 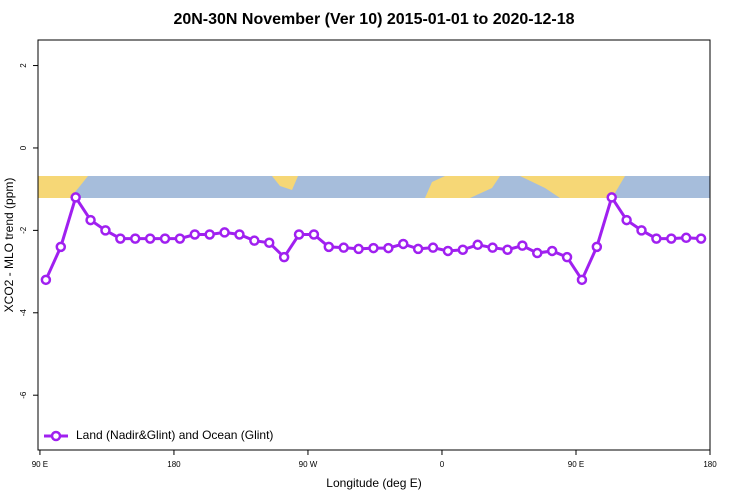 What do you see at coordinates (174, 435) in the screenshot?
I see `legend-label: Land (Nadir&Glint) and Ocean (Glint)` at bounding box center [174, 435].